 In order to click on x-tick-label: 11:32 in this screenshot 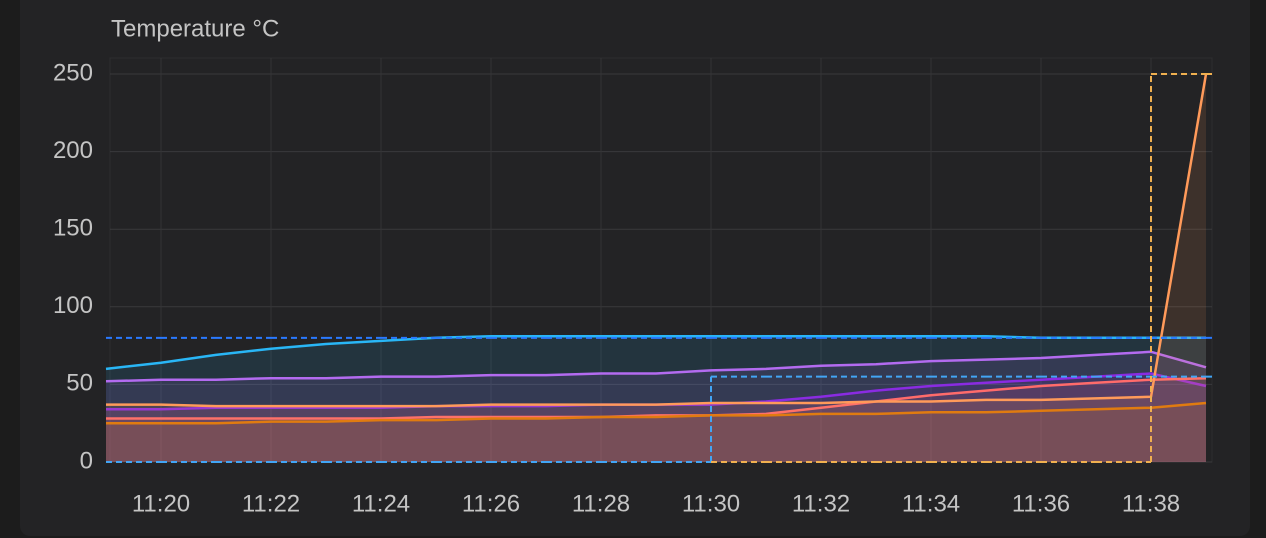, I will do `click(821, 503)`.